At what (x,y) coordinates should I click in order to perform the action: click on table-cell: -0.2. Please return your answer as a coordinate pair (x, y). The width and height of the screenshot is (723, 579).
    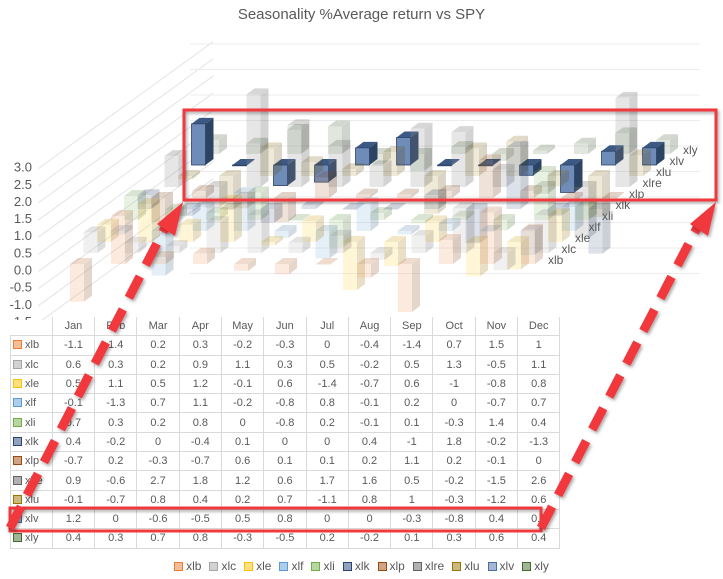
    Looking at the image, I should click on (116, 442).